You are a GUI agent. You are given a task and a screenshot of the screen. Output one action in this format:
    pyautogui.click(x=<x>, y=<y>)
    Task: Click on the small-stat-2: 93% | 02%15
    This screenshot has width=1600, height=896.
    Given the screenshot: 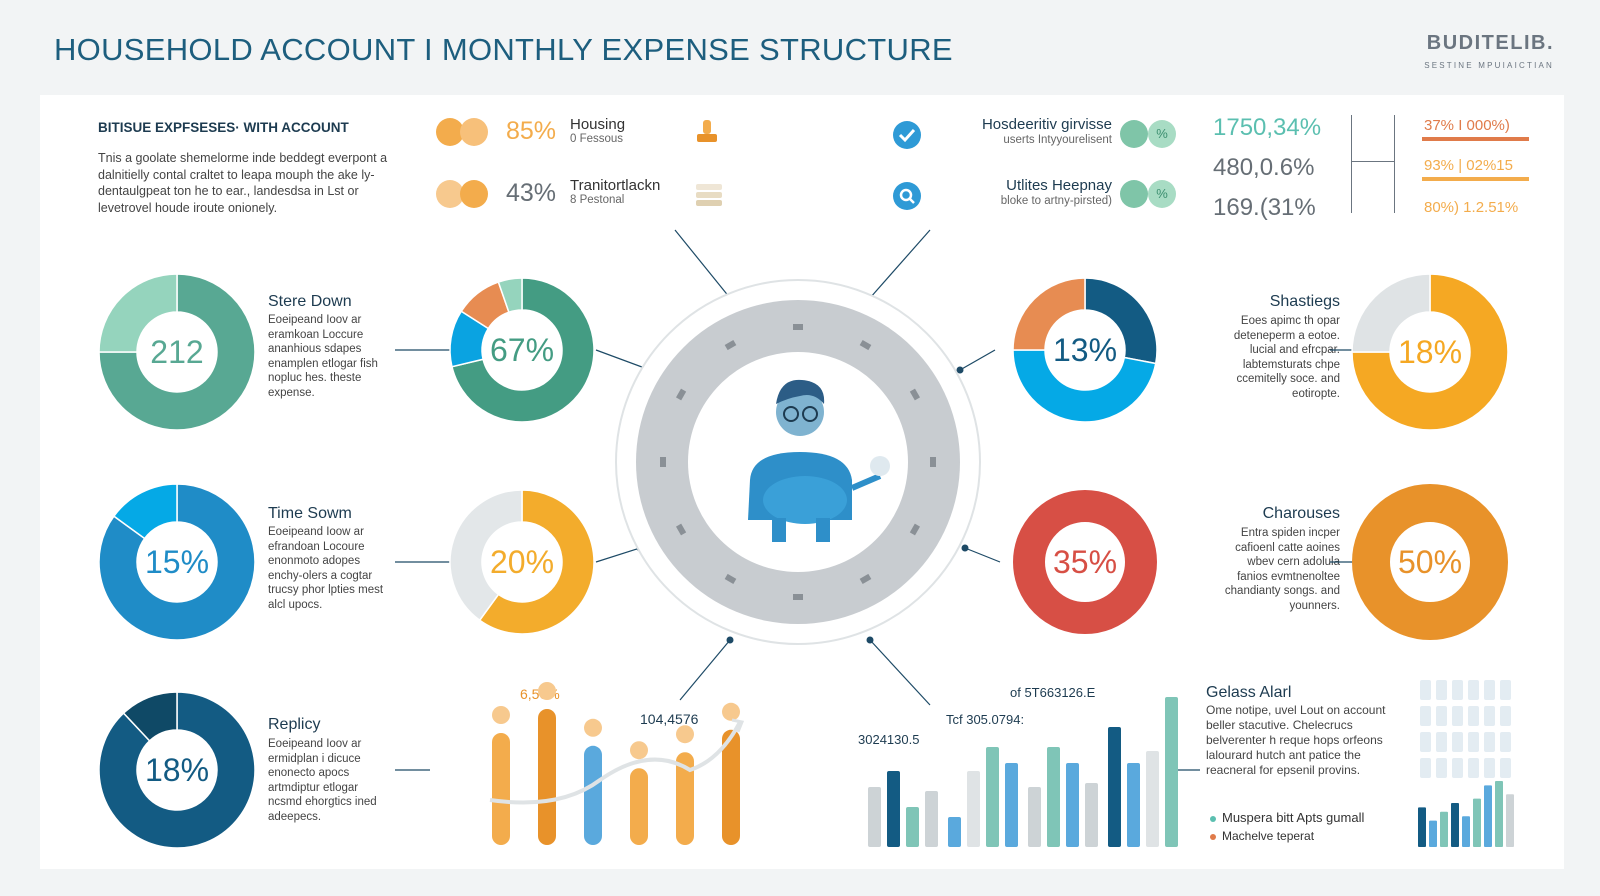 What is the action you would take?
    pyautogui.click(x=1468, y=165)
    